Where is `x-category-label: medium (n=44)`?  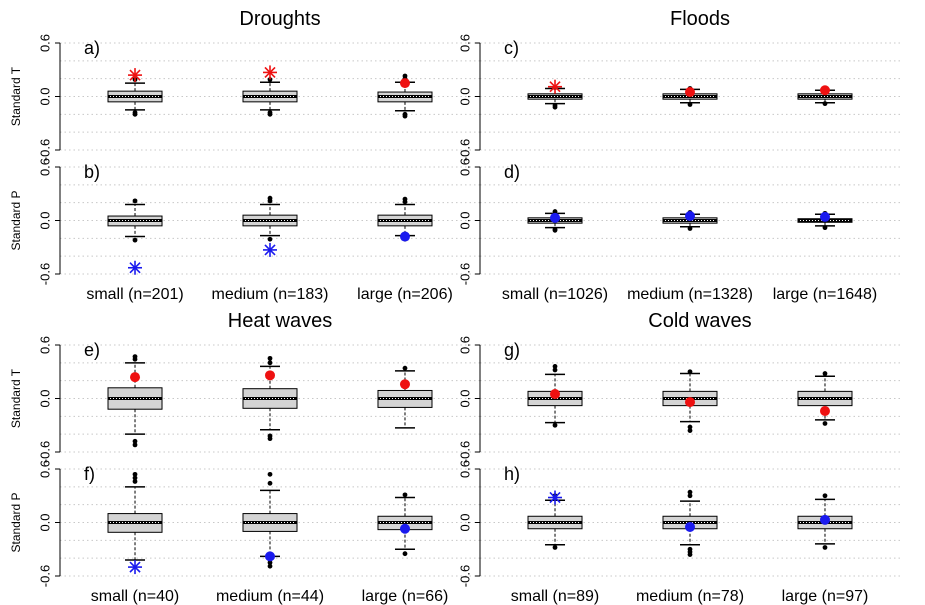 x-category-label: medium (n=44) is located at coordinates (270, 596).